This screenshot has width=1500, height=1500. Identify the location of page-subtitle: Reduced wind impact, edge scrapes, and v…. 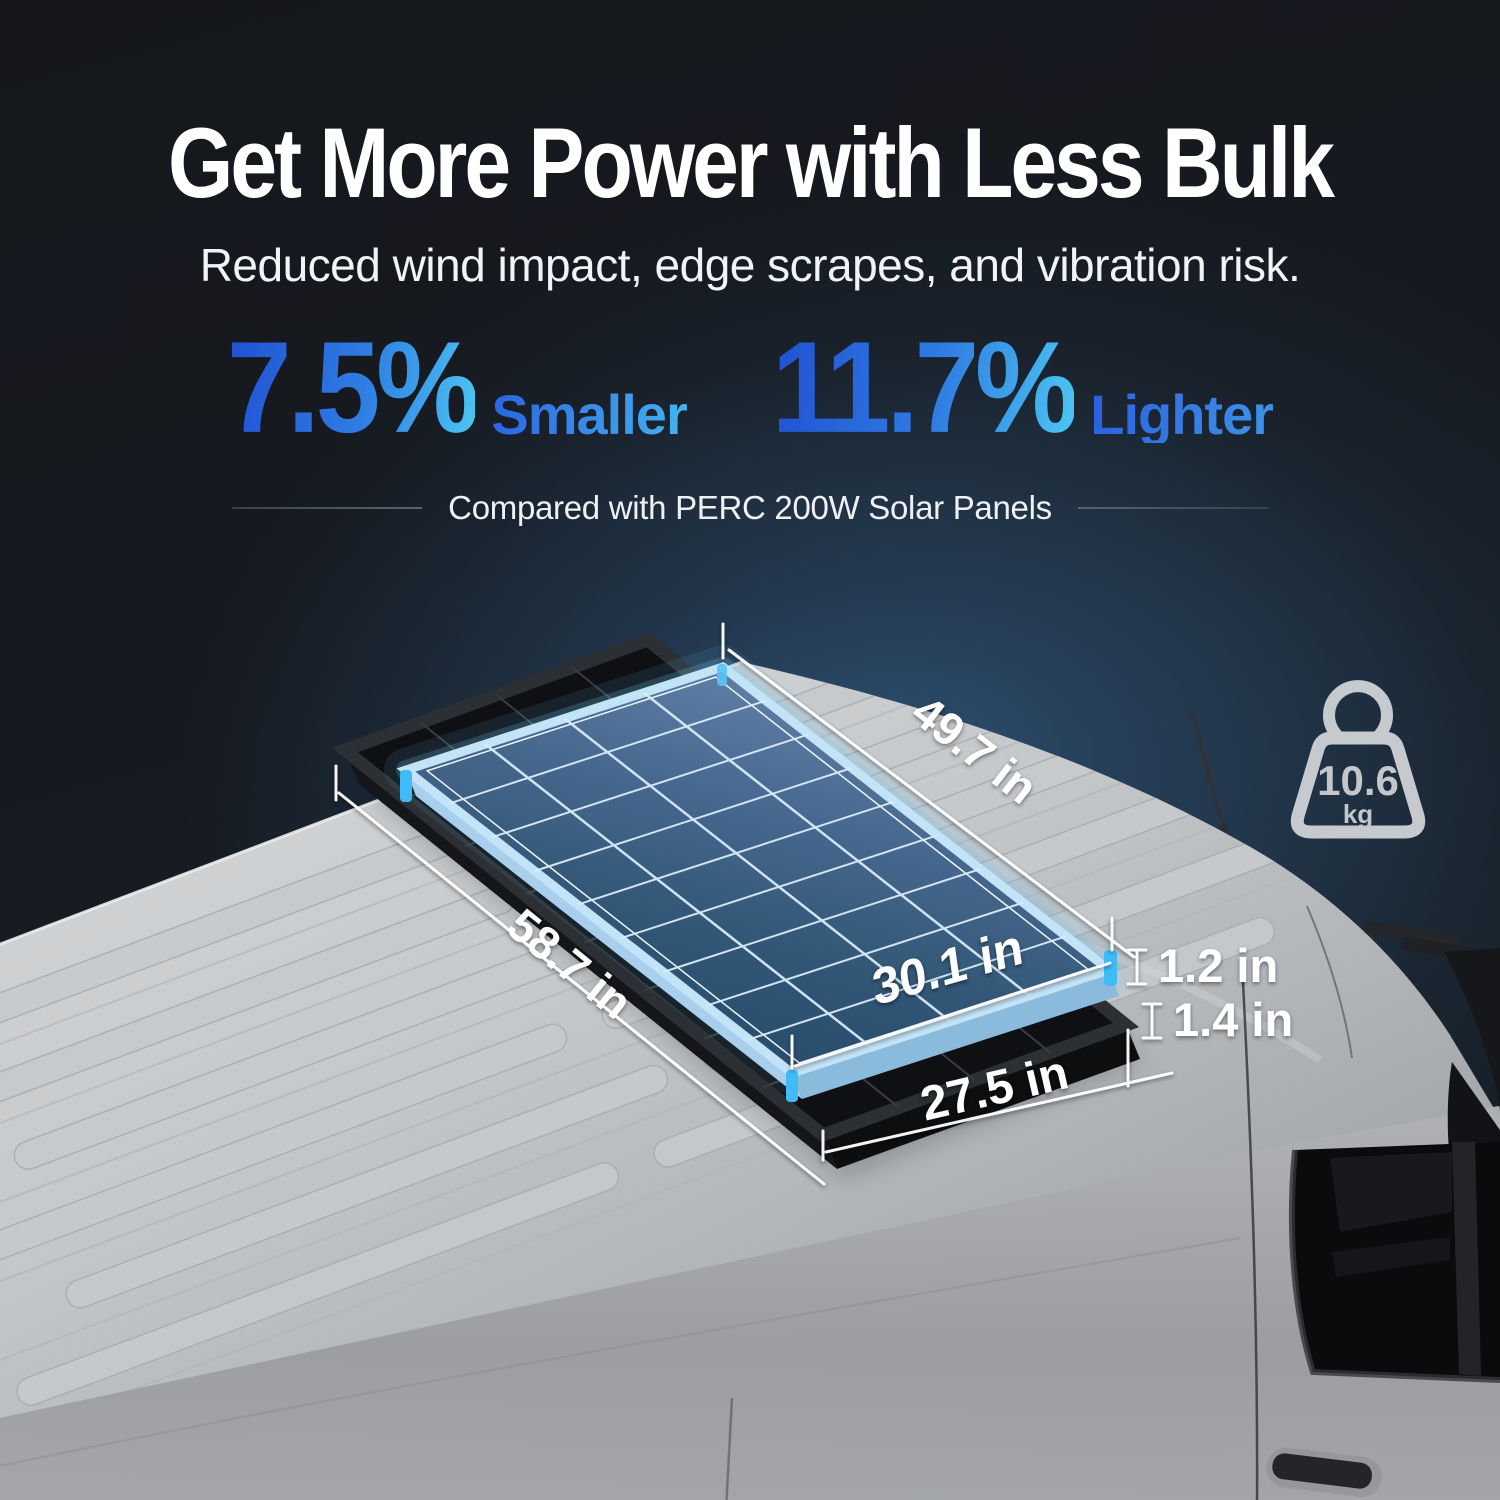
(750, 265).